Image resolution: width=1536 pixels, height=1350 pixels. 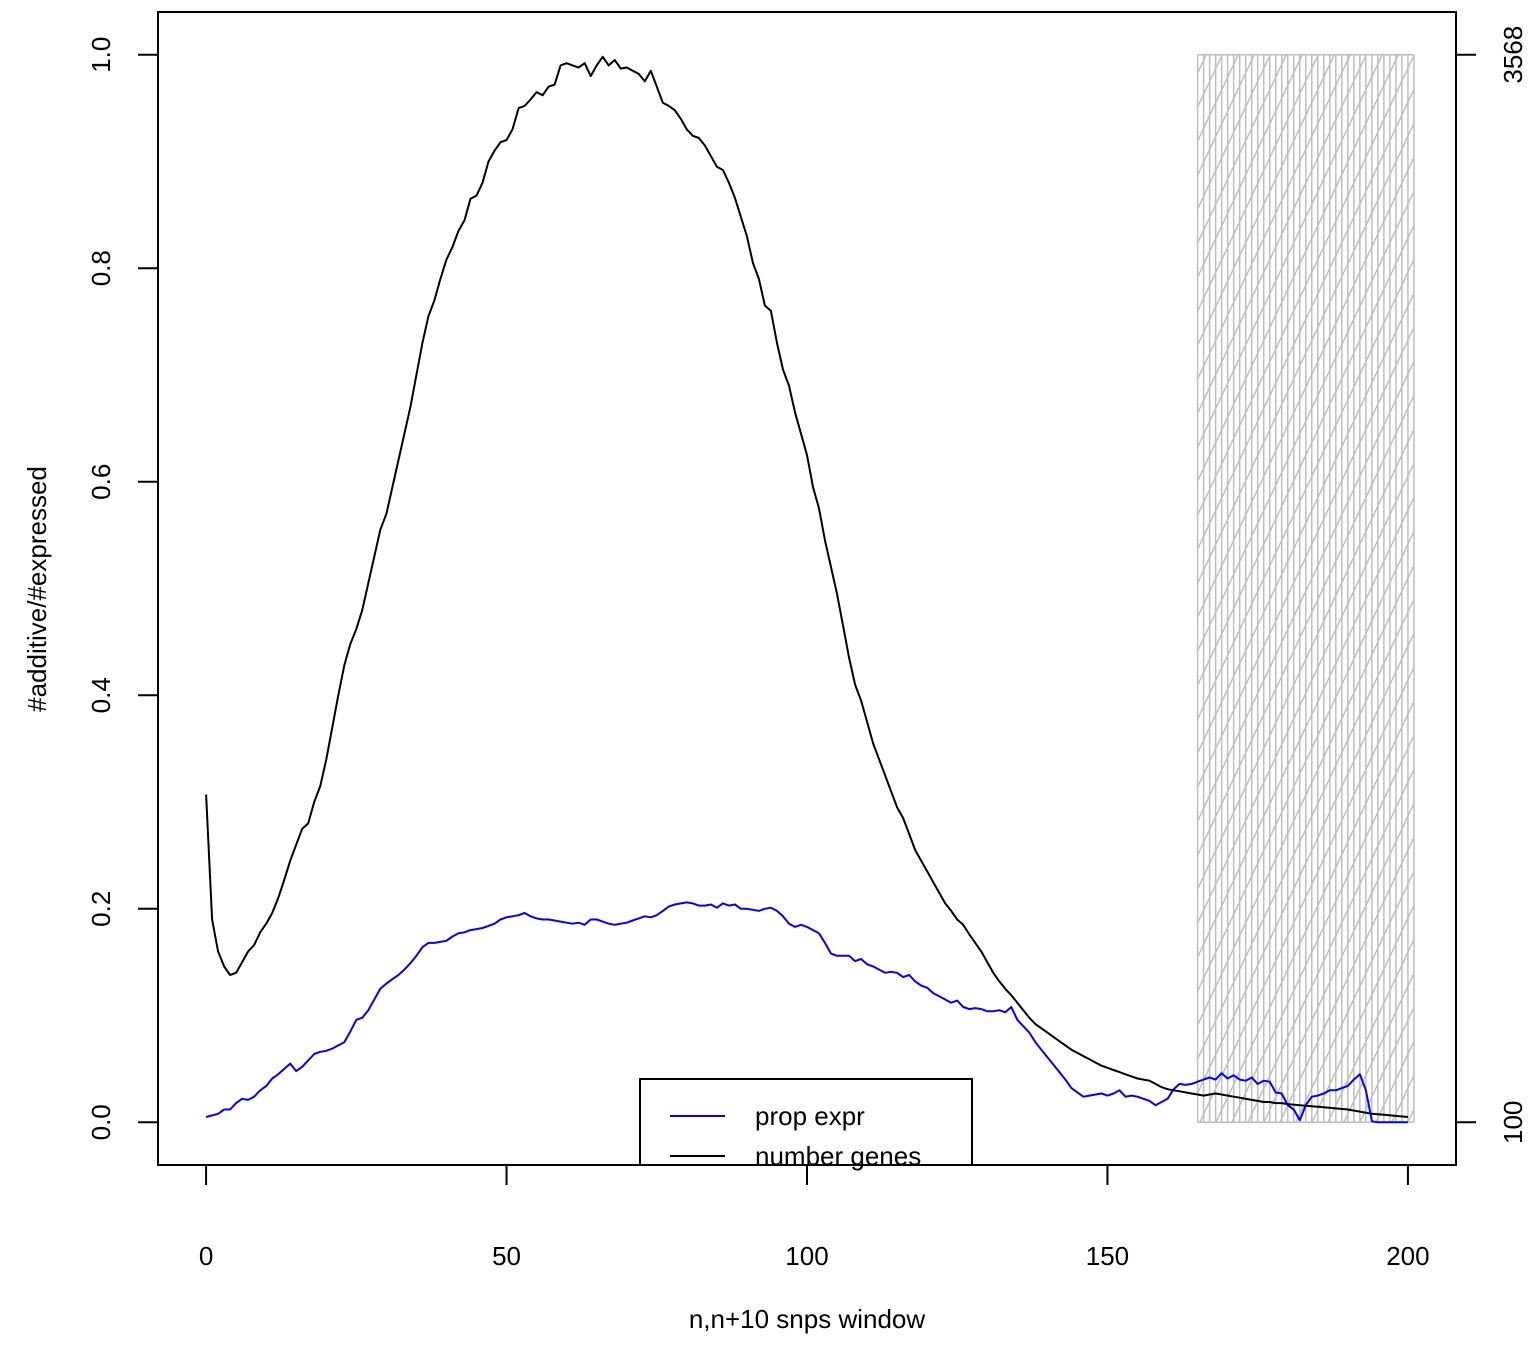 I want to click on x-tick-label: 100, so click(x=806, y=1256).